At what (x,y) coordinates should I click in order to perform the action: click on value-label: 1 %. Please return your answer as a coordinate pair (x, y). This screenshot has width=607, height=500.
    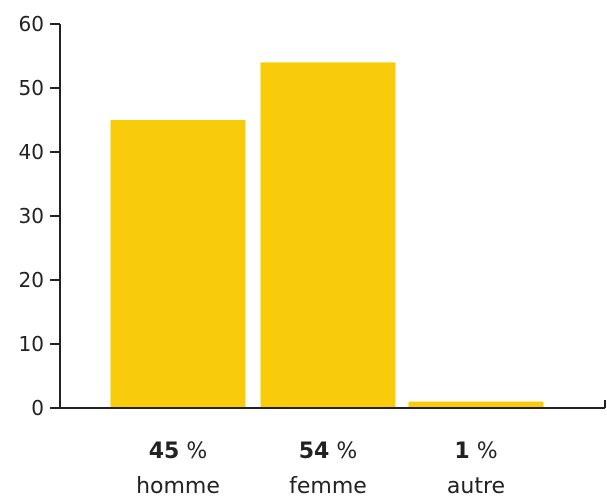
    Looking at the image, I should click on (475, 451).